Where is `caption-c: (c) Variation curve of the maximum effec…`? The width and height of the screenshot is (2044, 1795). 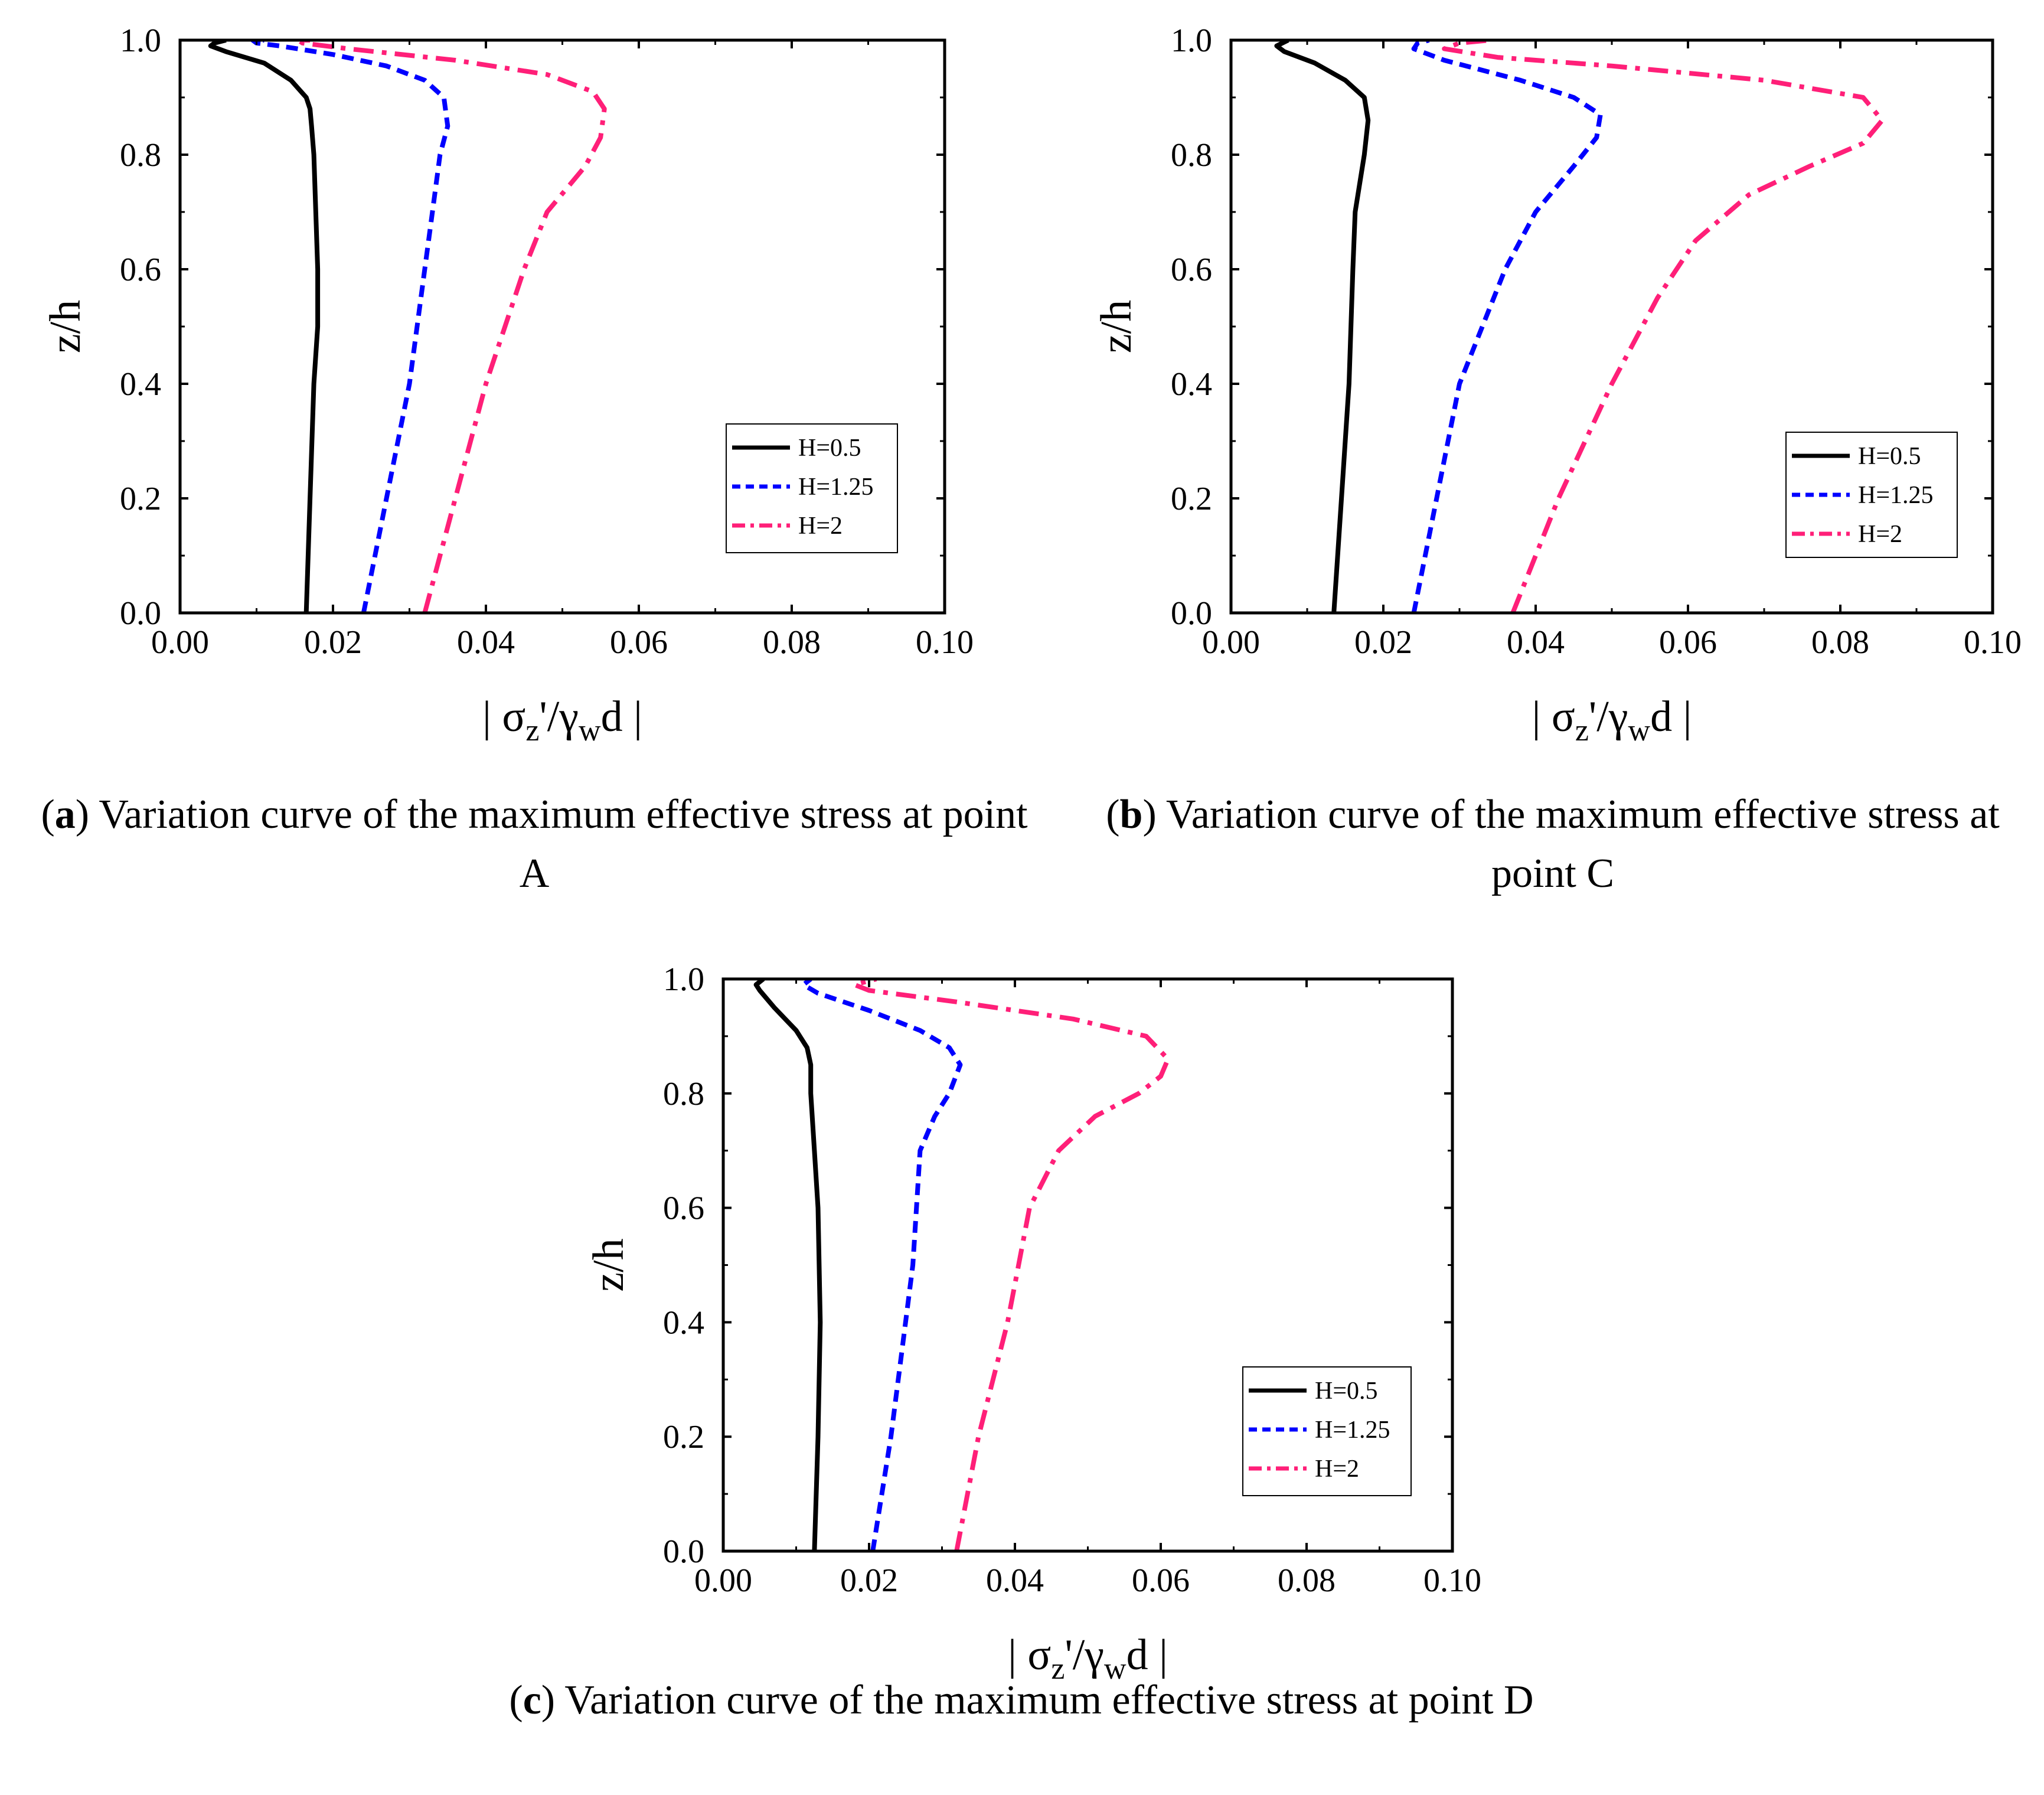 caption-c: (c) Variation curve of the maximum effec… is located at coordinates (1022, 1700).